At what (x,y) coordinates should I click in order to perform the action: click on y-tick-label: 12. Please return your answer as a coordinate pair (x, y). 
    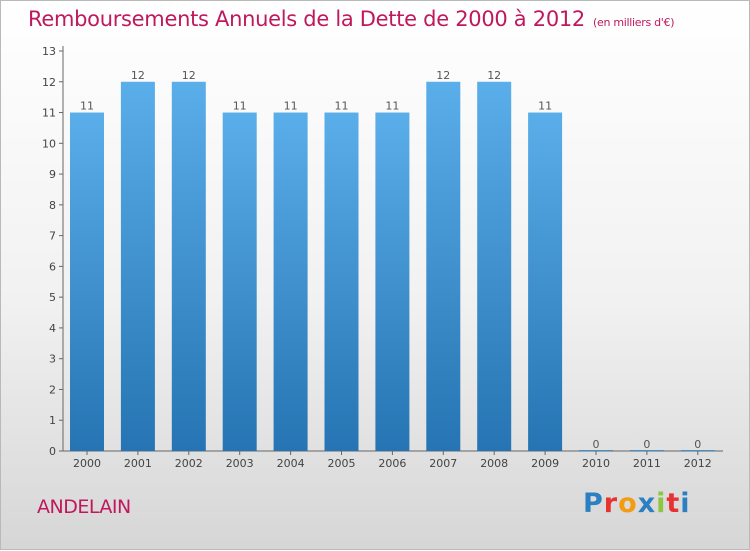
    Looking at the image, I should click on (49, 82).